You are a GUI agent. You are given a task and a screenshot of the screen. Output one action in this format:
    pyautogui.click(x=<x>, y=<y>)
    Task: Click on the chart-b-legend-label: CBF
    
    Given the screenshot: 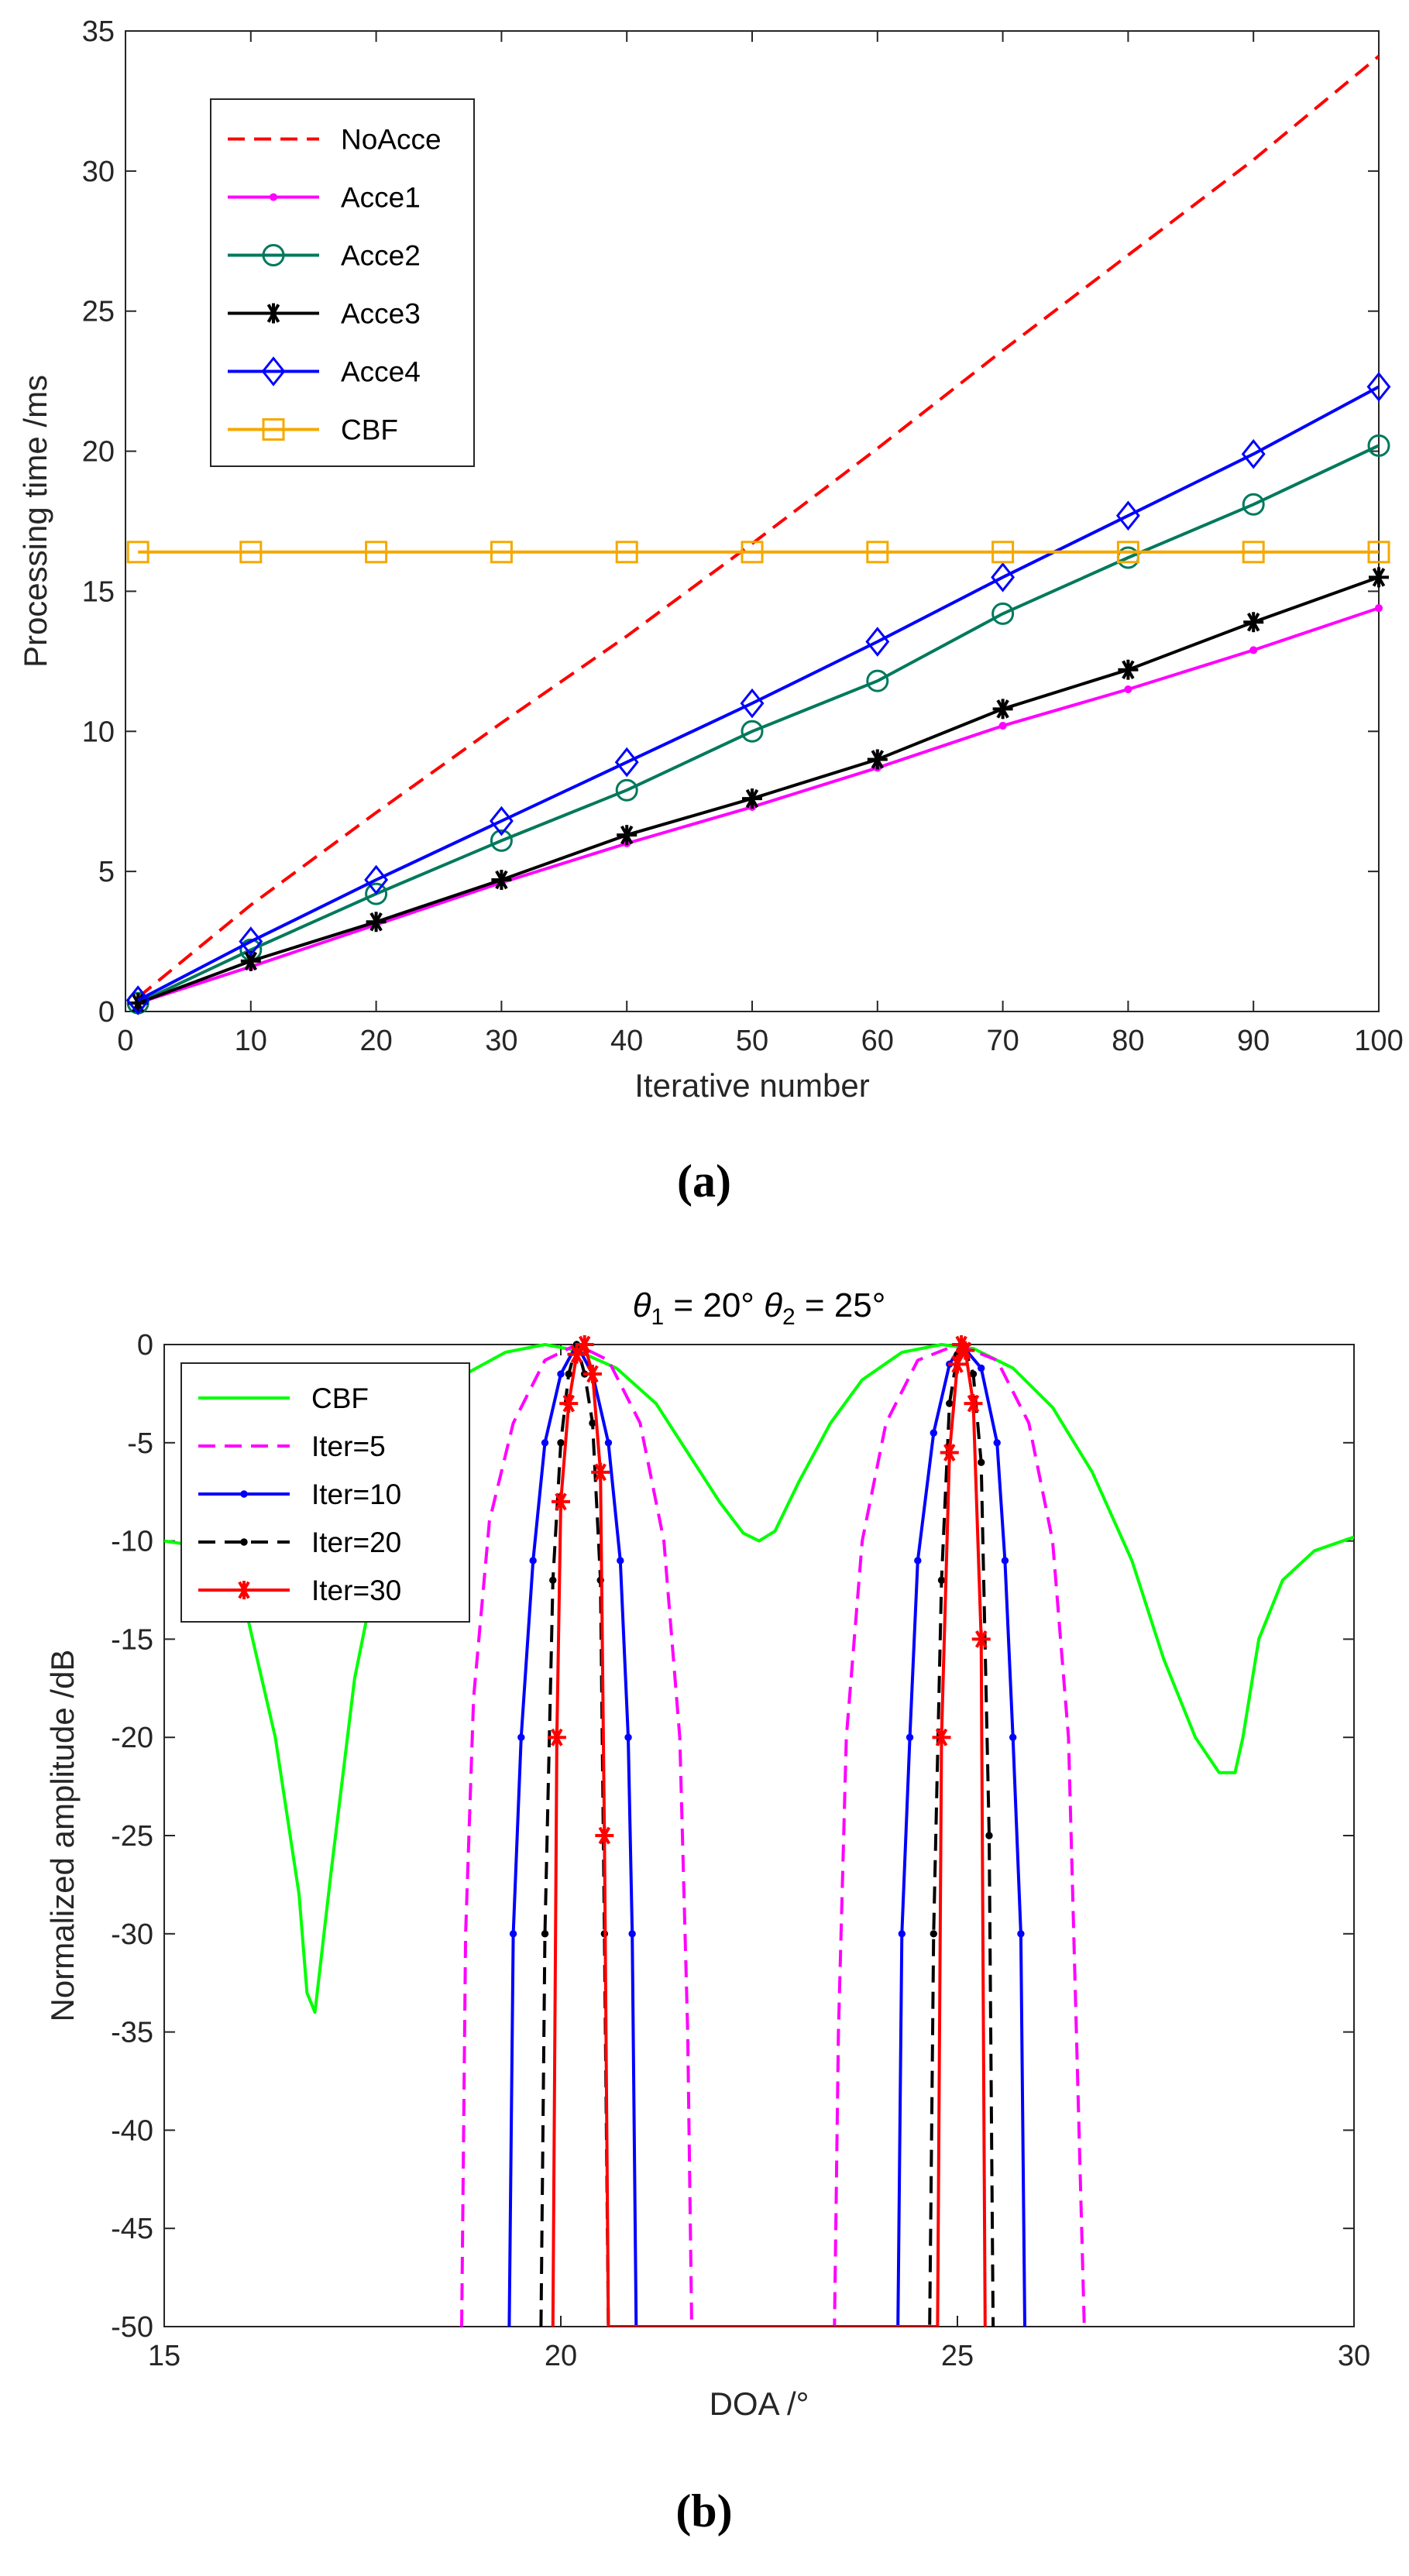 What is the action you would take?
    pyautogui.click(x=340, y=1398)
    